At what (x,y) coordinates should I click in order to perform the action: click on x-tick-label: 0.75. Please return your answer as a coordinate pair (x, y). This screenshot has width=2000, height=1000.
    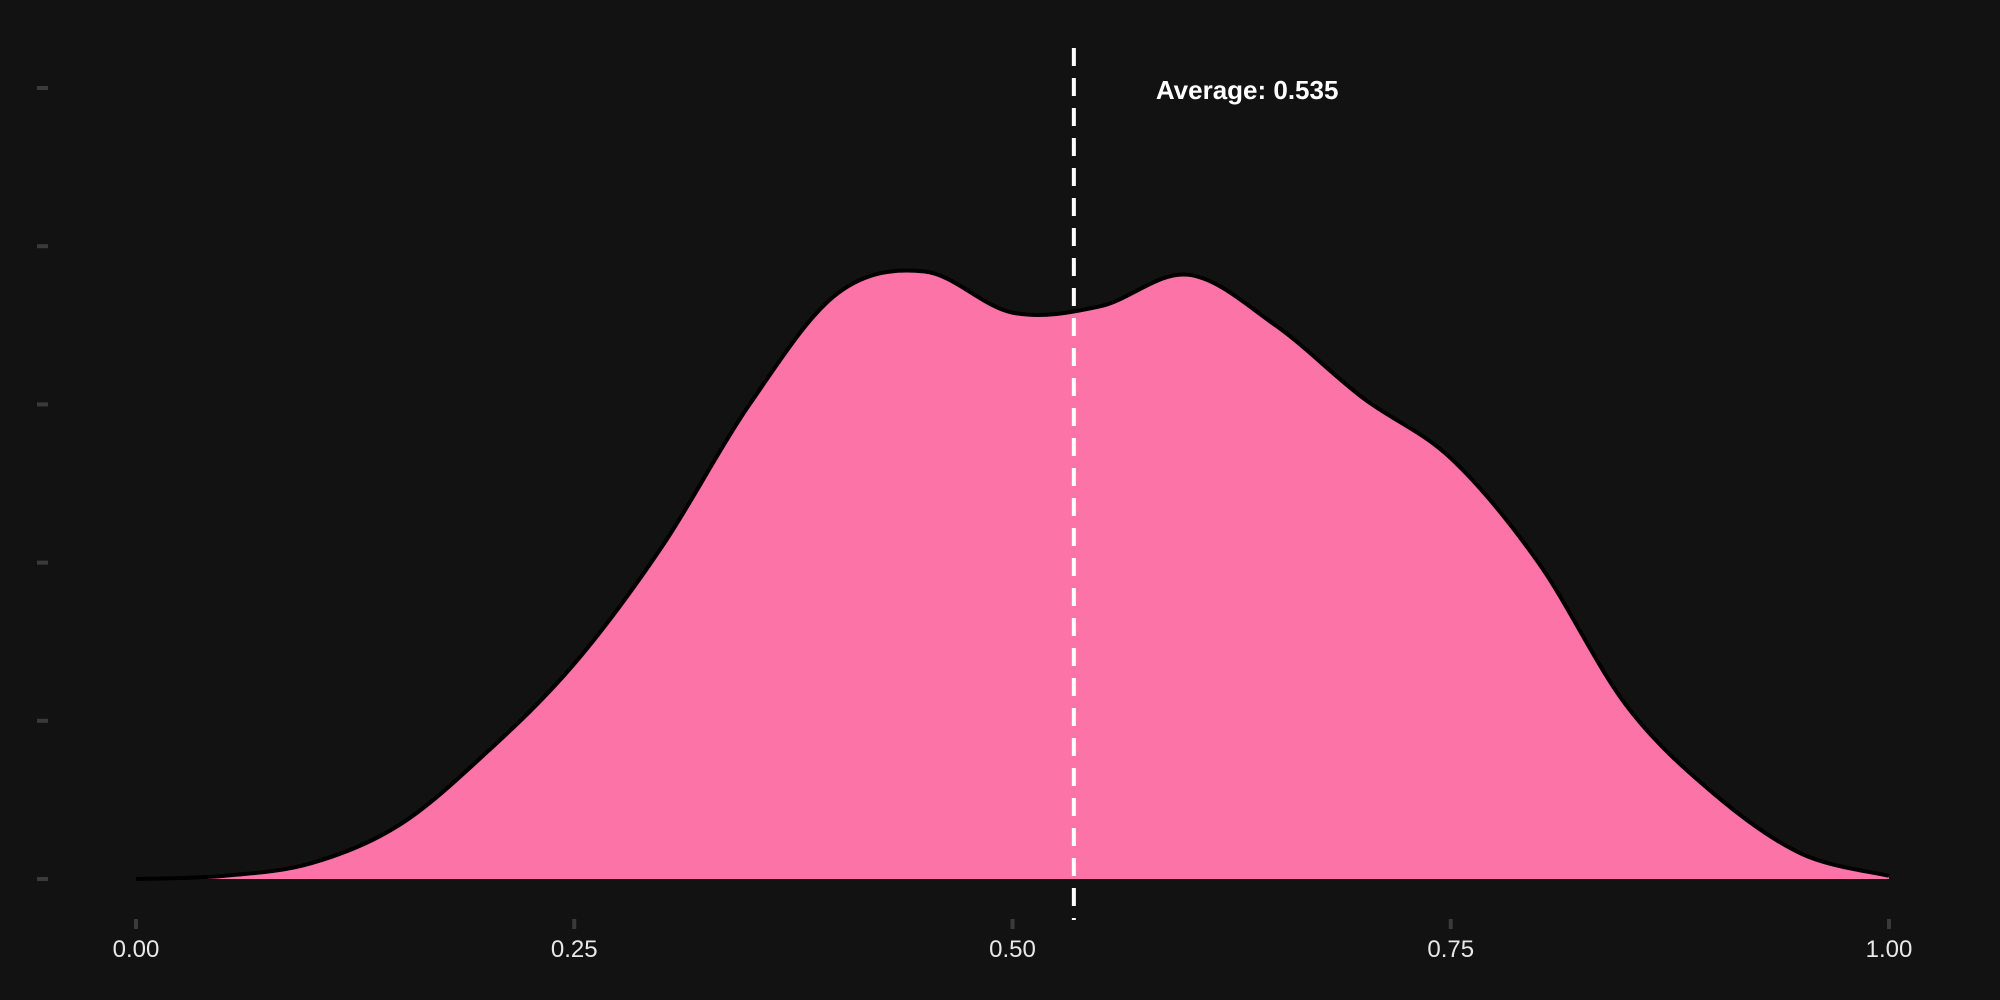
    Looking at the image, I should click on (1450, 949).